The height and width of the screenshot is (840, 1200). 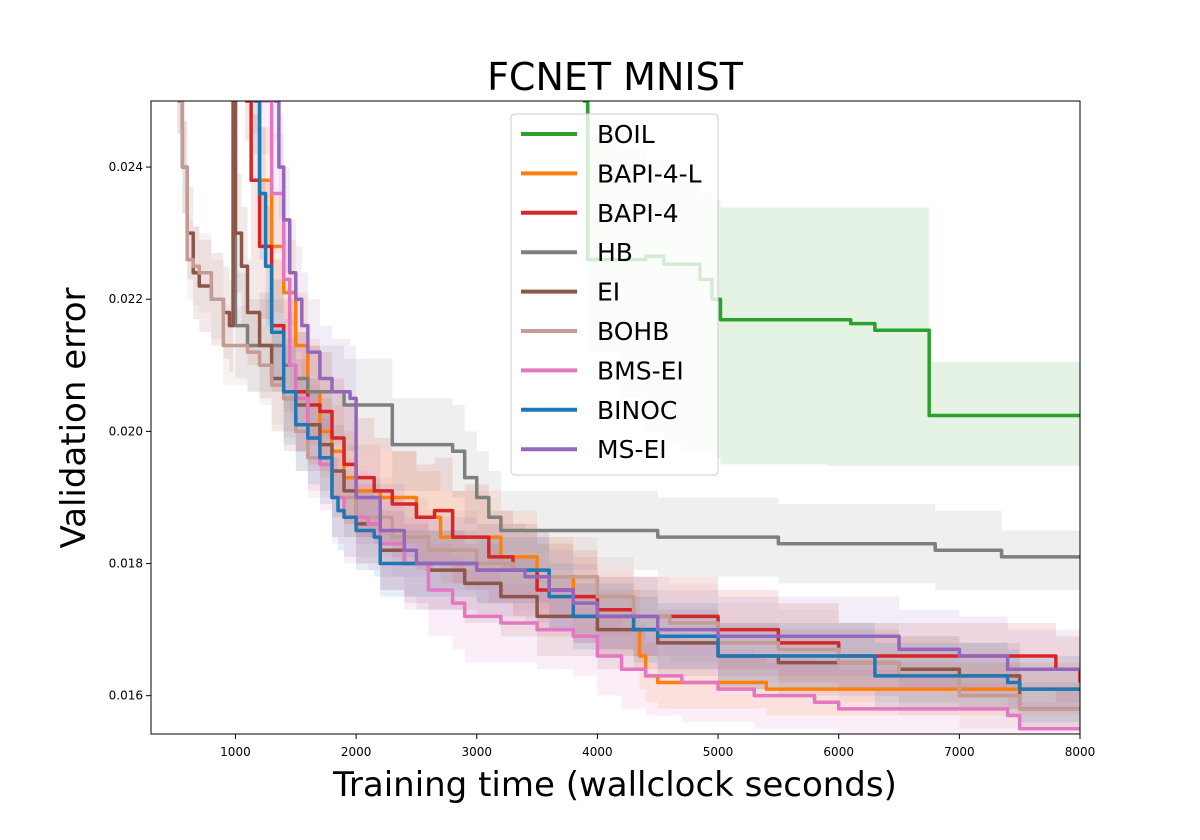 I want to click on legend-label-hb: HB, so click(x=615, y=252).